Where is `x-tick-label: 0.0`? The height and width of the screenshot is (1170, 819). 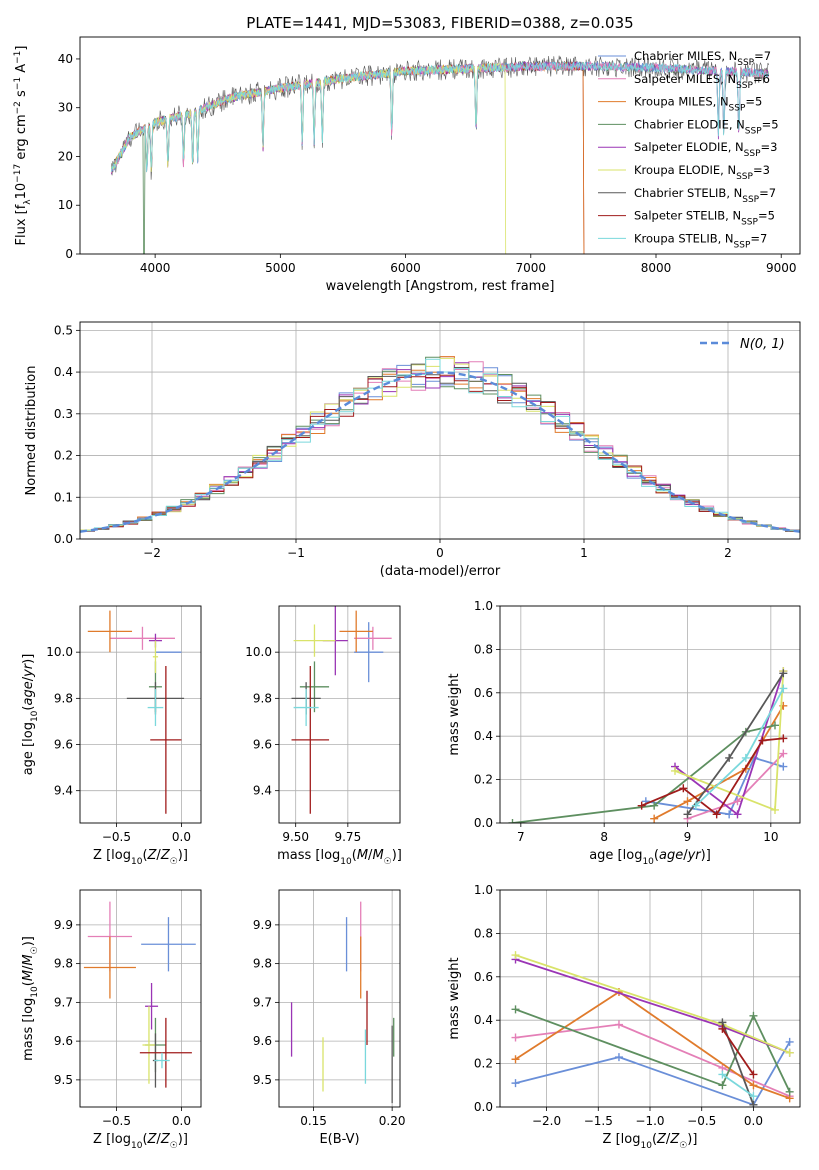
x-tick-label: 0.0 is located at coordinates (181, 837).